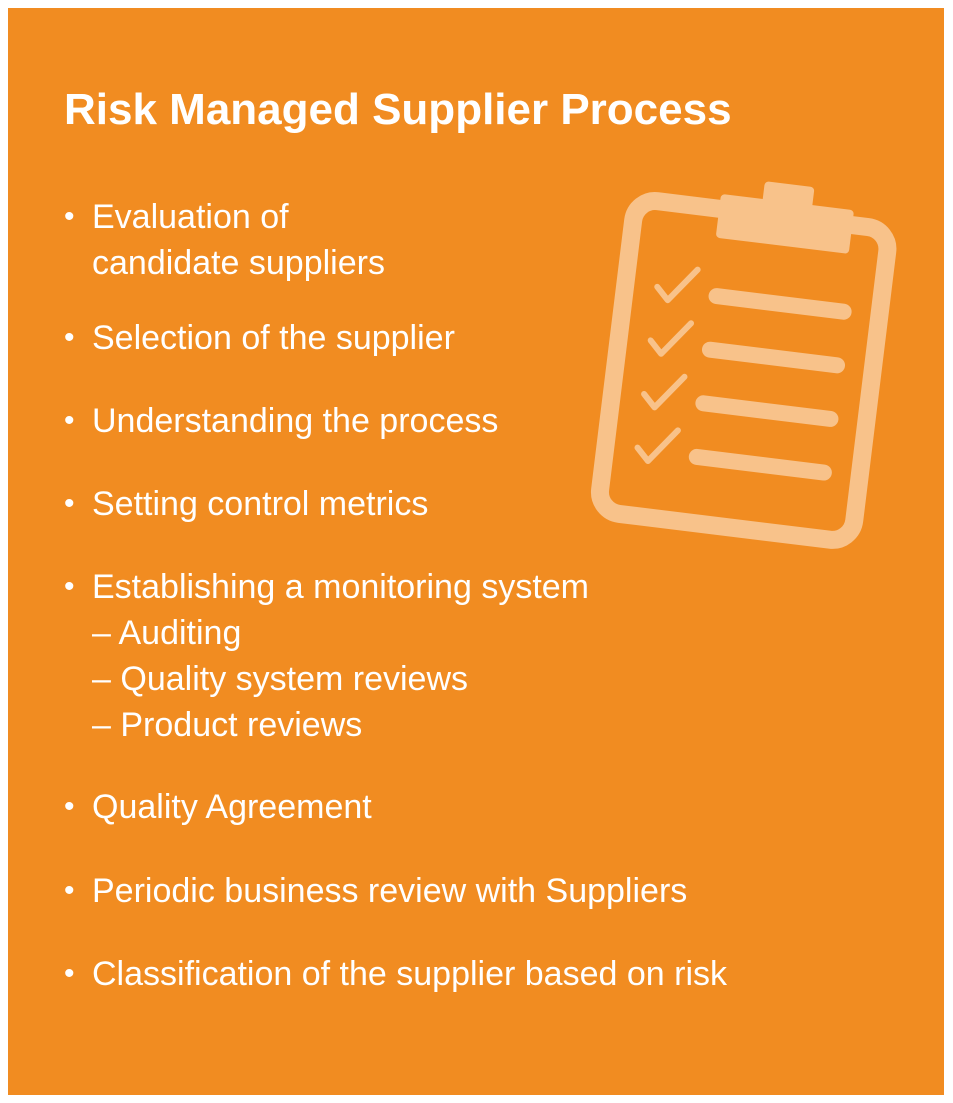  I want to click on list-item-text: Evaluation of, so click(190, 217).